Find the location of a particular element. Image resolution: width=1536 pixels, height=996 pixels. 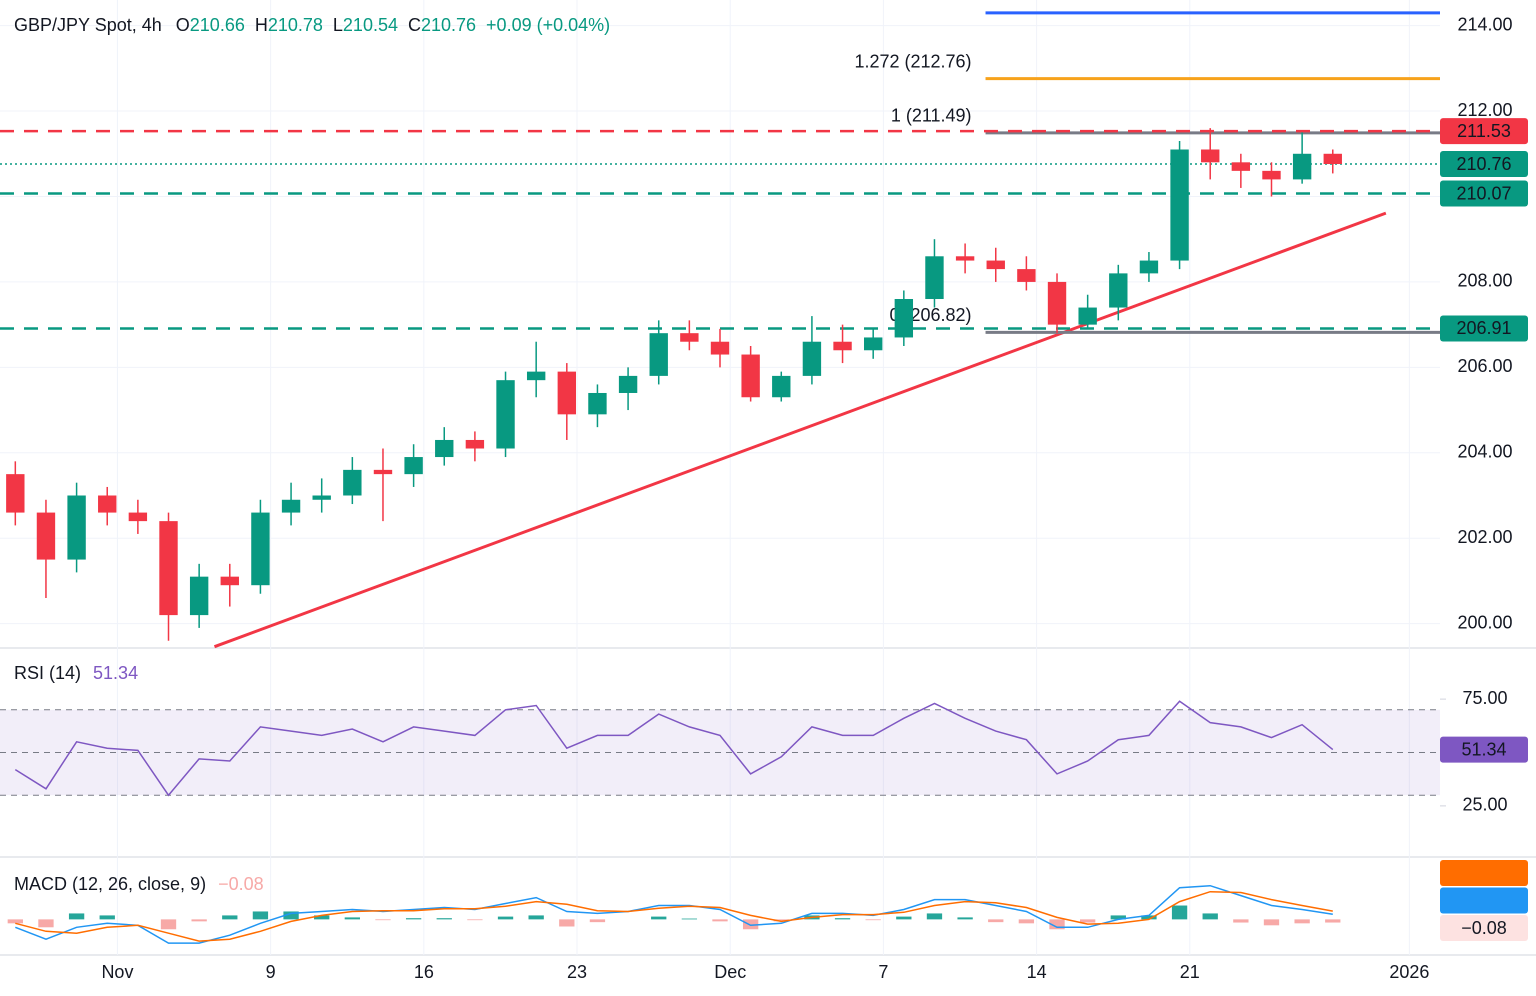

y-tick-label: 25.00 is located at coordinates (1484, 805).